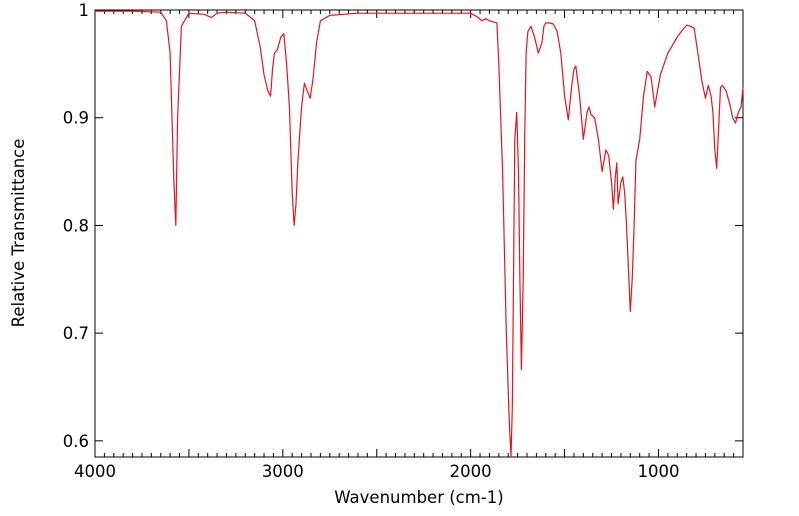  Describe the element at coordinates (76, 441) in the screenshot. I see `y-tick-label: 0.6` at that location.